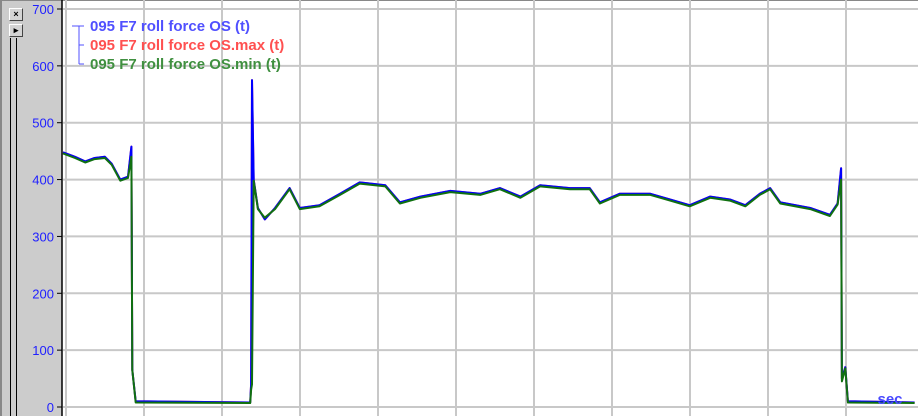  Describe the element at coordinates (889, 399) in the screenshot. I see `x-axis-label: sec` at that location.